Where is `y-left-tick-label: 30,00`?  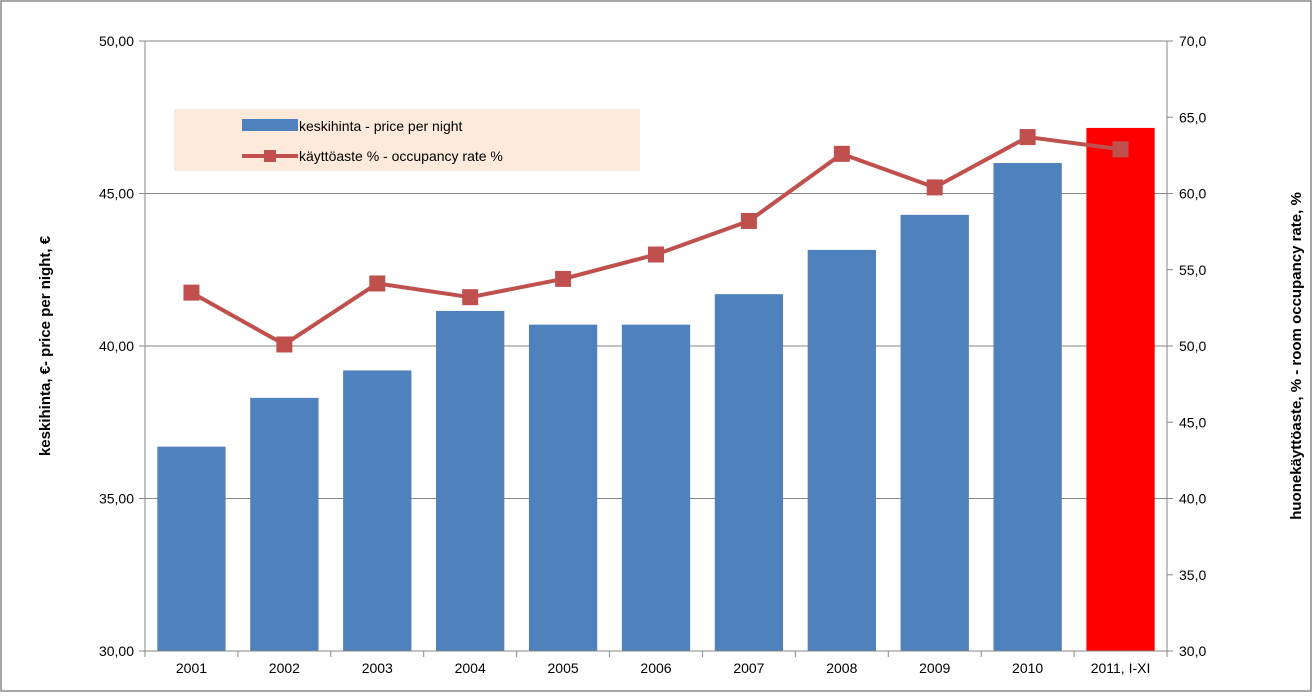
y-left-tick-label: 30,00 is located at coordinates (116, 651).